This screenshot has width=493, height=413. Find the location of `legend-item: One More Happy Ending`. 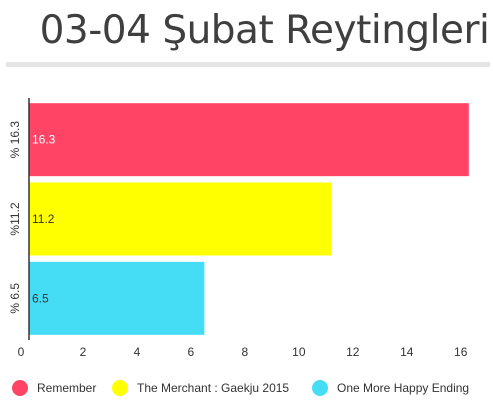

legend-item: One More Happy Ending is located at coordinates (390, 388).